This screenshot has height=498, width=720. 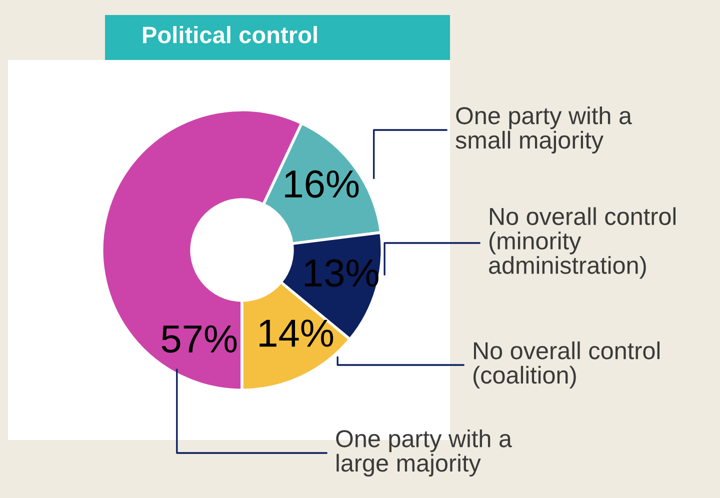 I want to click on data-label: 14%, so click(x=297, y=333).